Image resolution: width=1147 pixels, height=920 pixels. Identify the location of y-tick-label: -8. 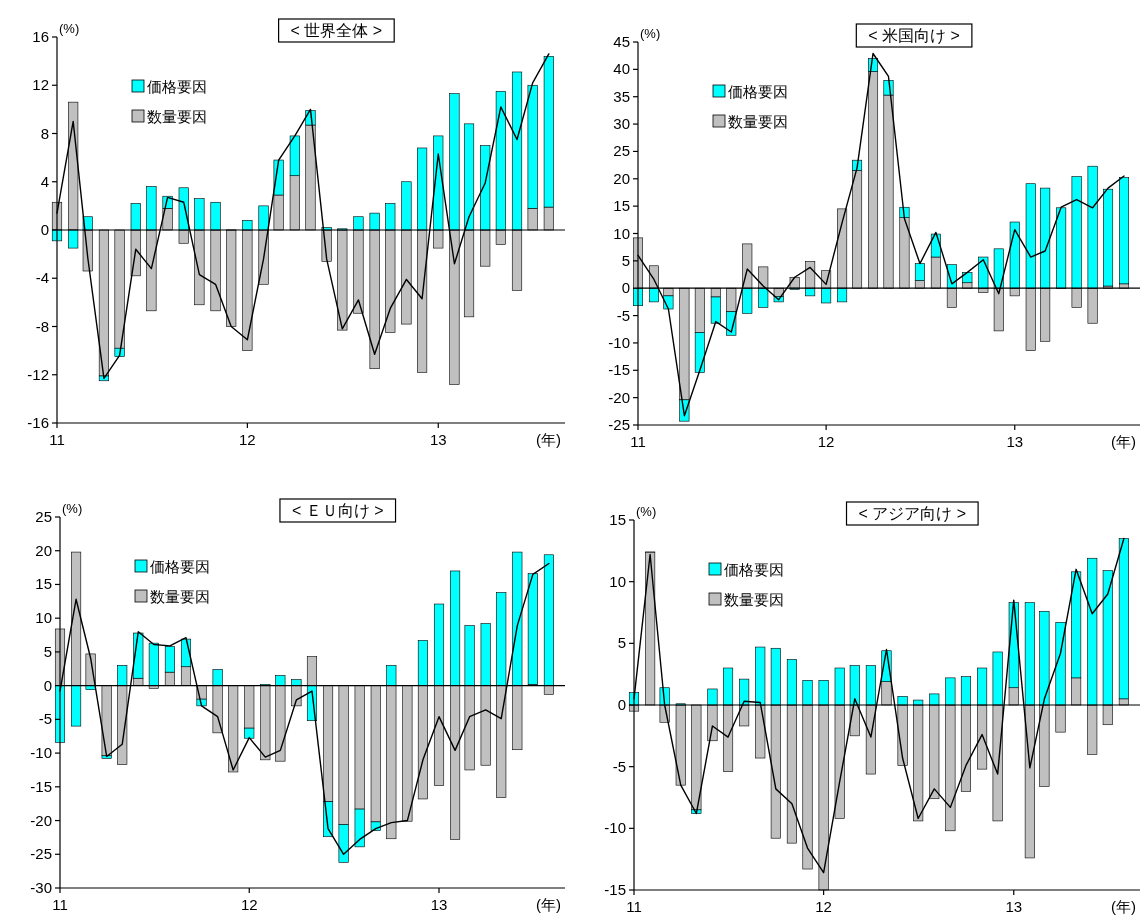
(42, 326).